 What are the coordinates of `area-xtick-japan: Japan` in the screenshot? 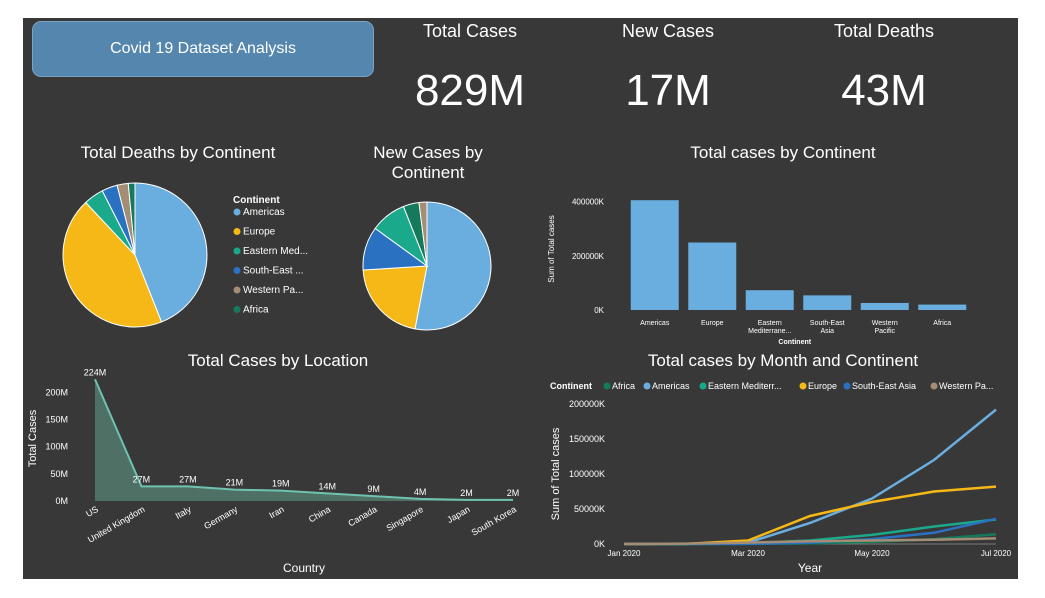 It's located at (458, 514).